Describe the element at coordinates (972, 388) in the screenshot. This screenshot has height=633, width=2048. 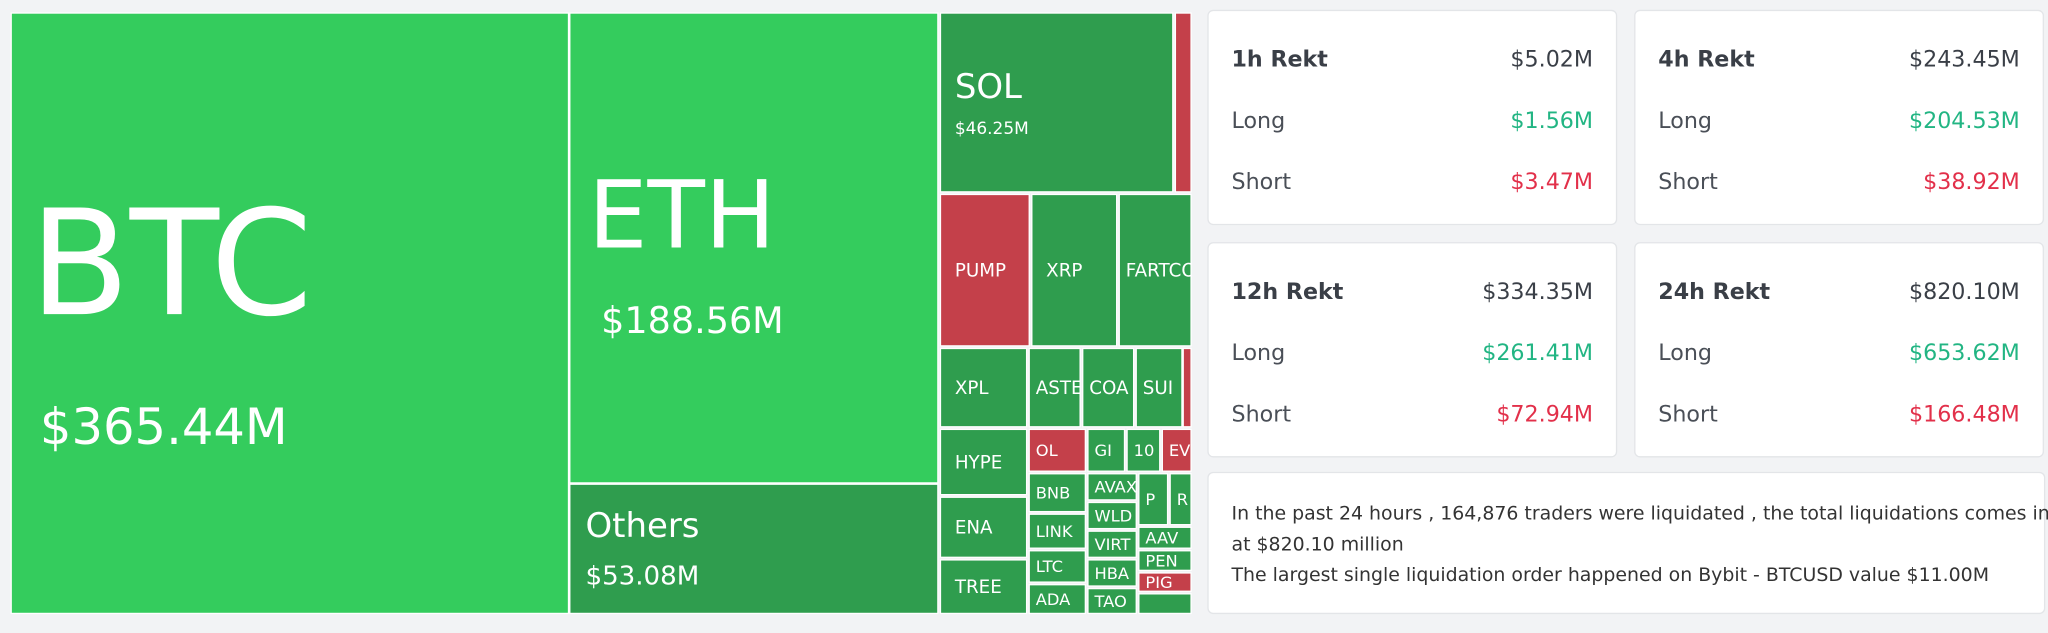
I see `tile-label: XPL` at that location.